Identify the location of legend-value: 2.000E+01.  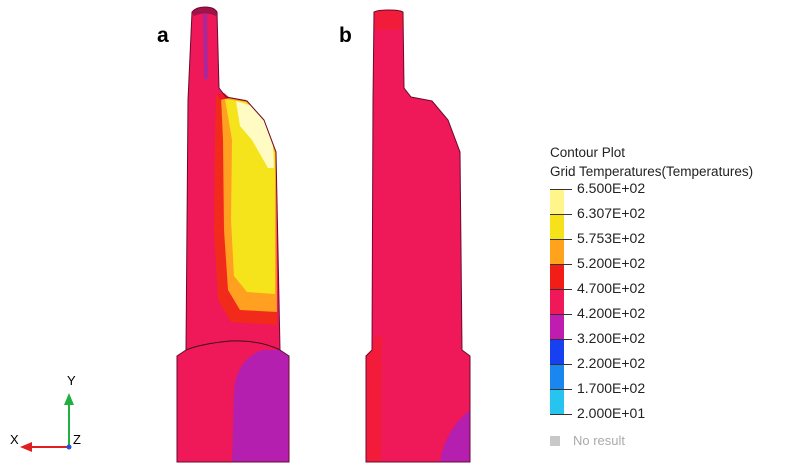
(611, 413).